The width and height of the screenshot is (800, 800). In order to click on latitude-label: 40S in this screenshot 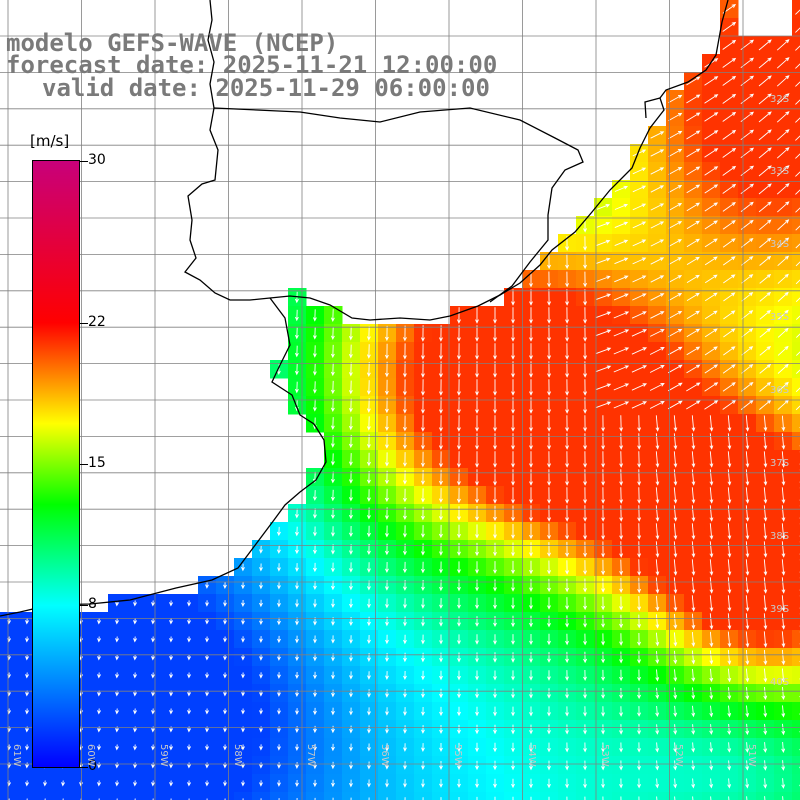, I will do `click(780, 682)`.